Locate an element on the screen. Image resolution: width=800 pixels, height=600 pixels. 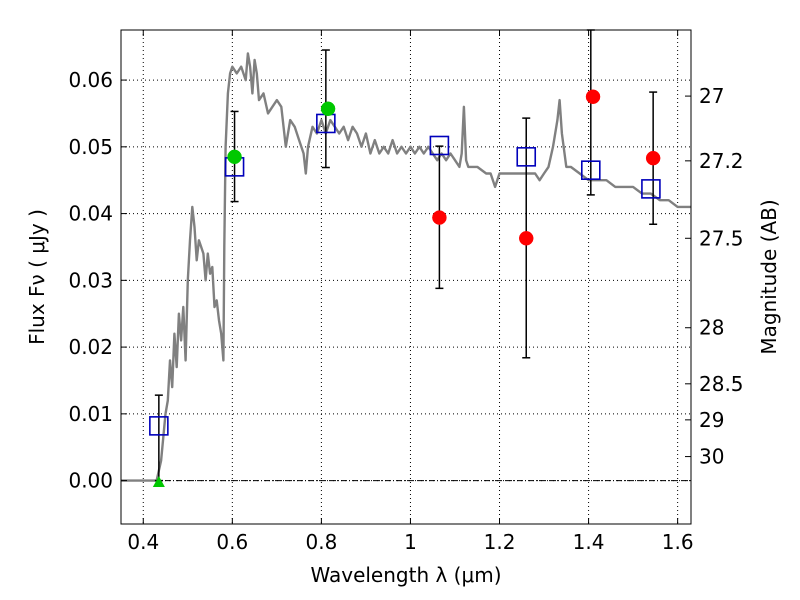
y-tick-label: 0.00 is located at coordinates (90, 481).